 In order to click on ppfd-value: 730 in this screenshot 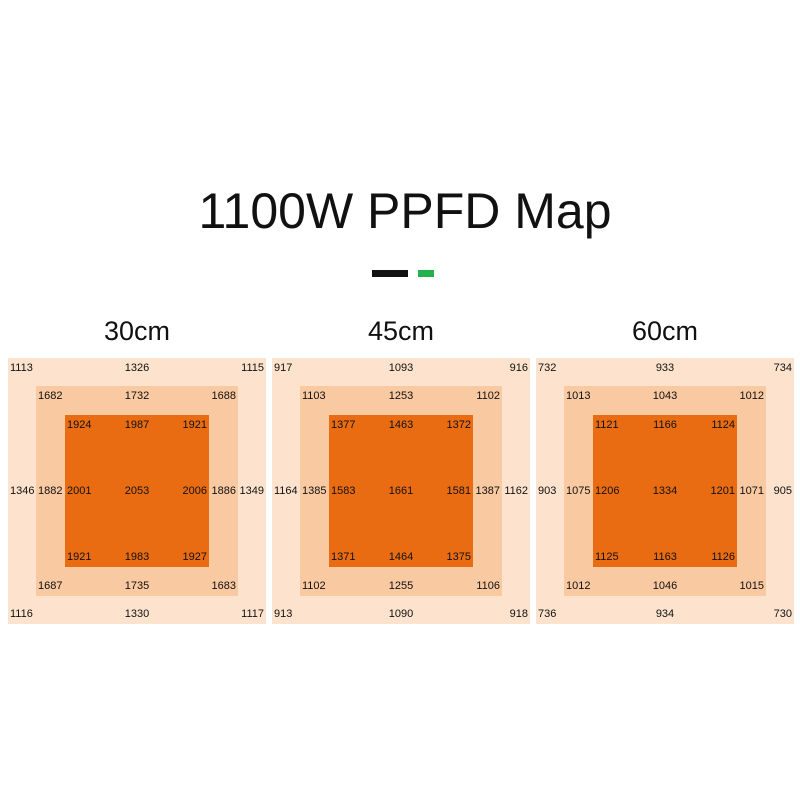, I will do `click(783, 614)`.